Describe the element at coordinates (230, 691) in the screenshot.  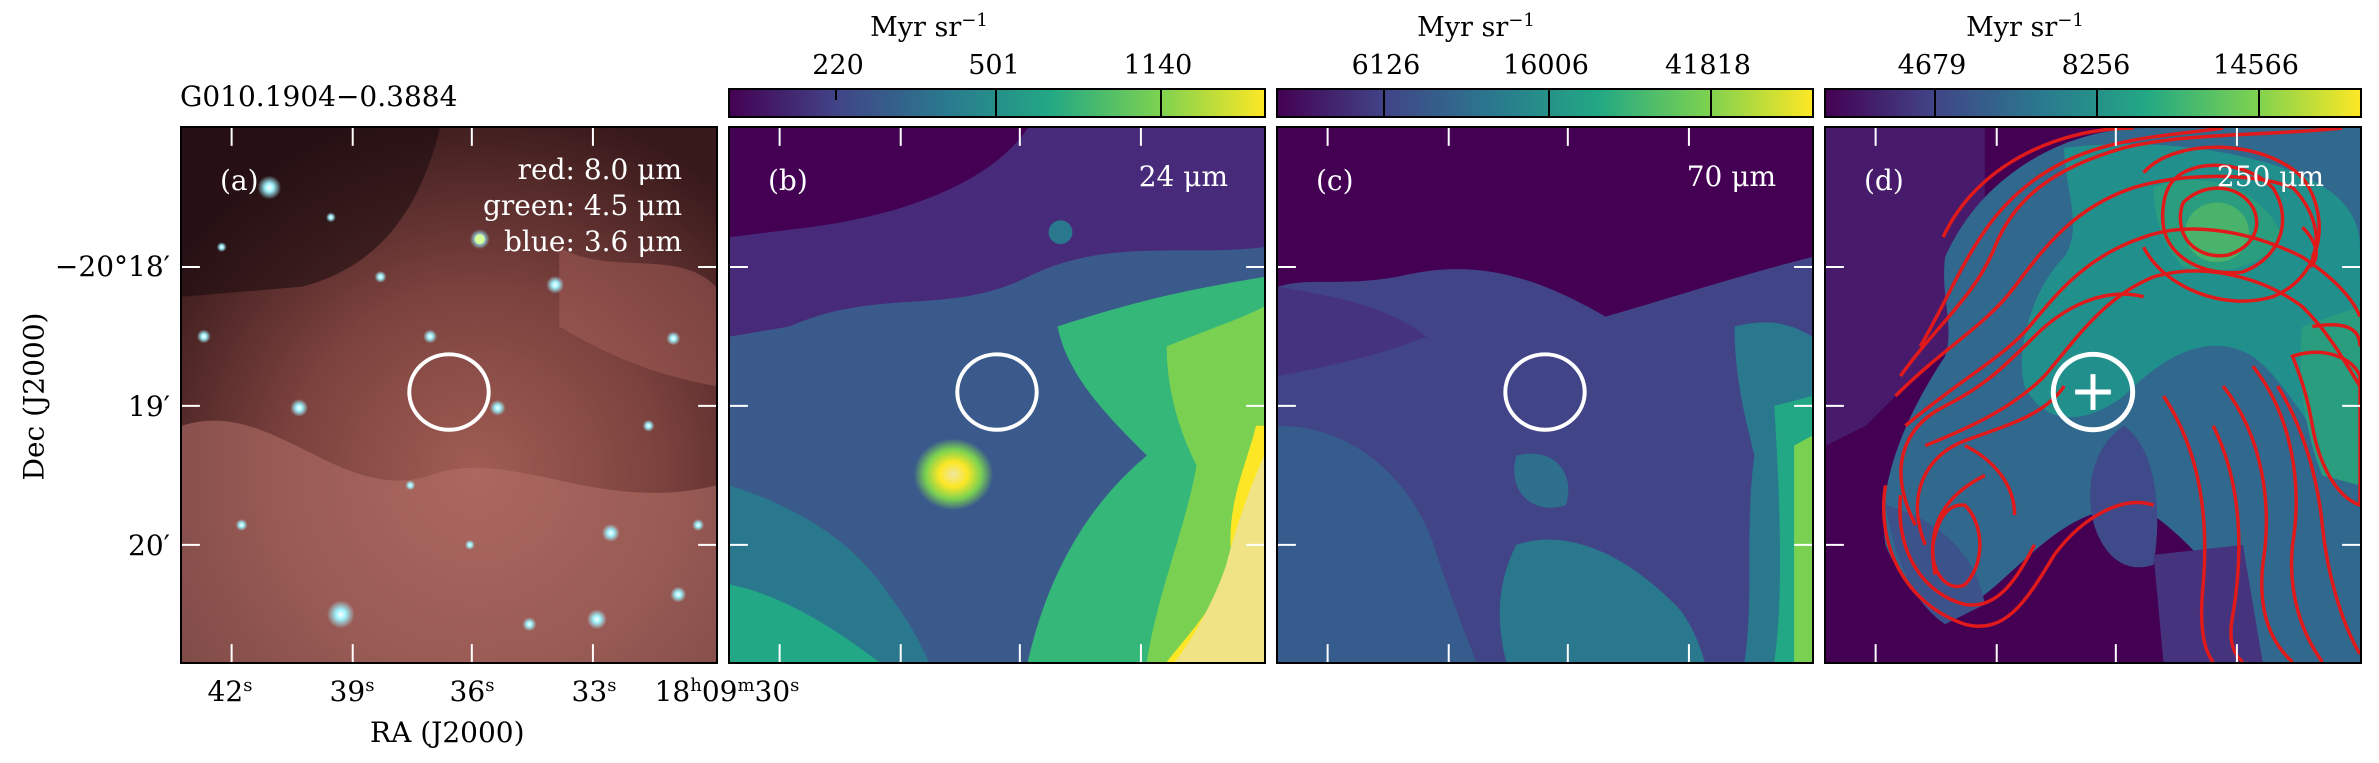
I see `x-tick-label: 42s` at that location.